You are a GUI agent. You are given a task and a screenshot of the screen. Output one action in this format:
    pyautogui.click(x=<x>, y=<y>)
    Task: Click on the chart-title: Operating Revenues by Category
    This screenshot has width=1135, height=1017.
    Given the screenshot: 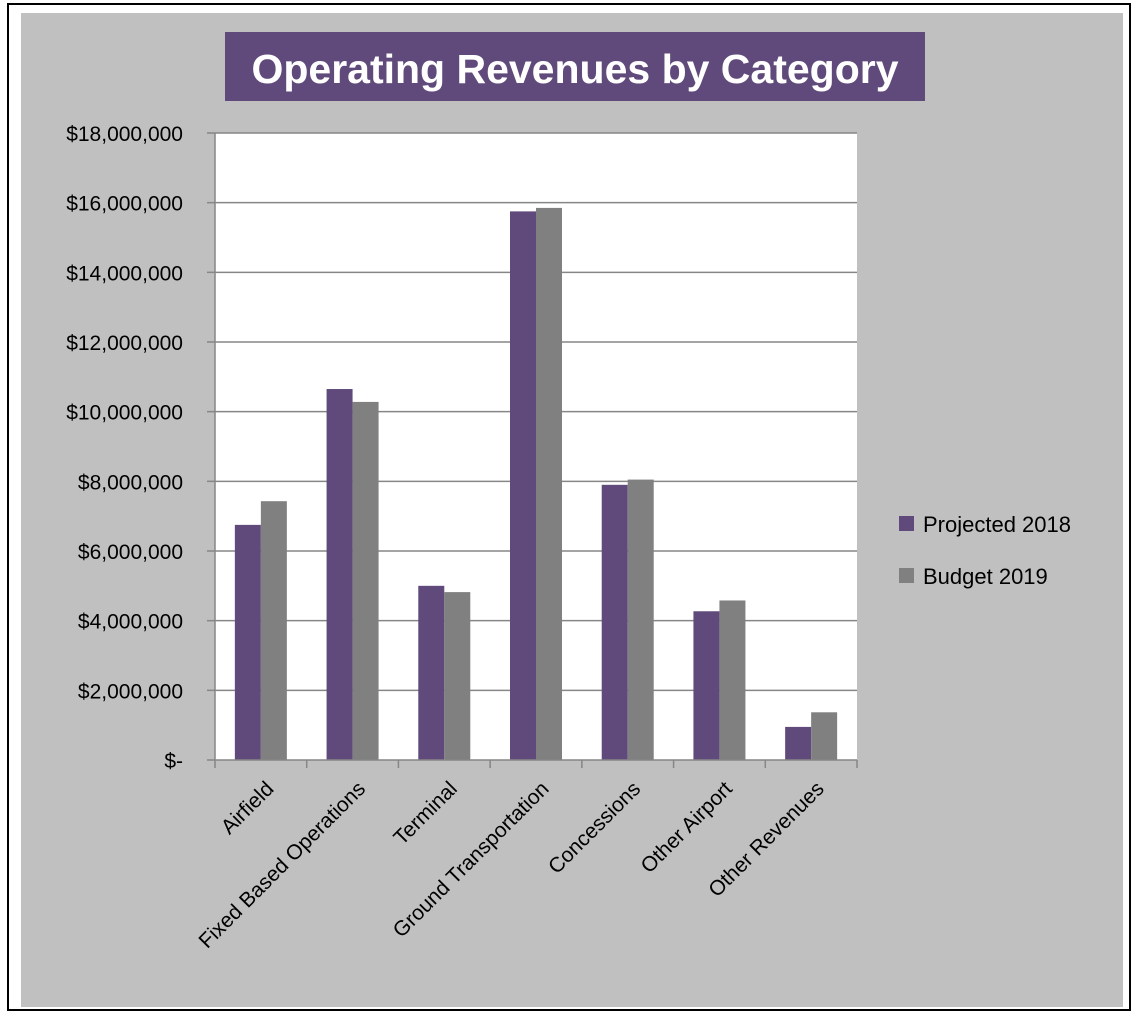 What is the action you would take?
    pyautogui.click(x=574, y=69)
    